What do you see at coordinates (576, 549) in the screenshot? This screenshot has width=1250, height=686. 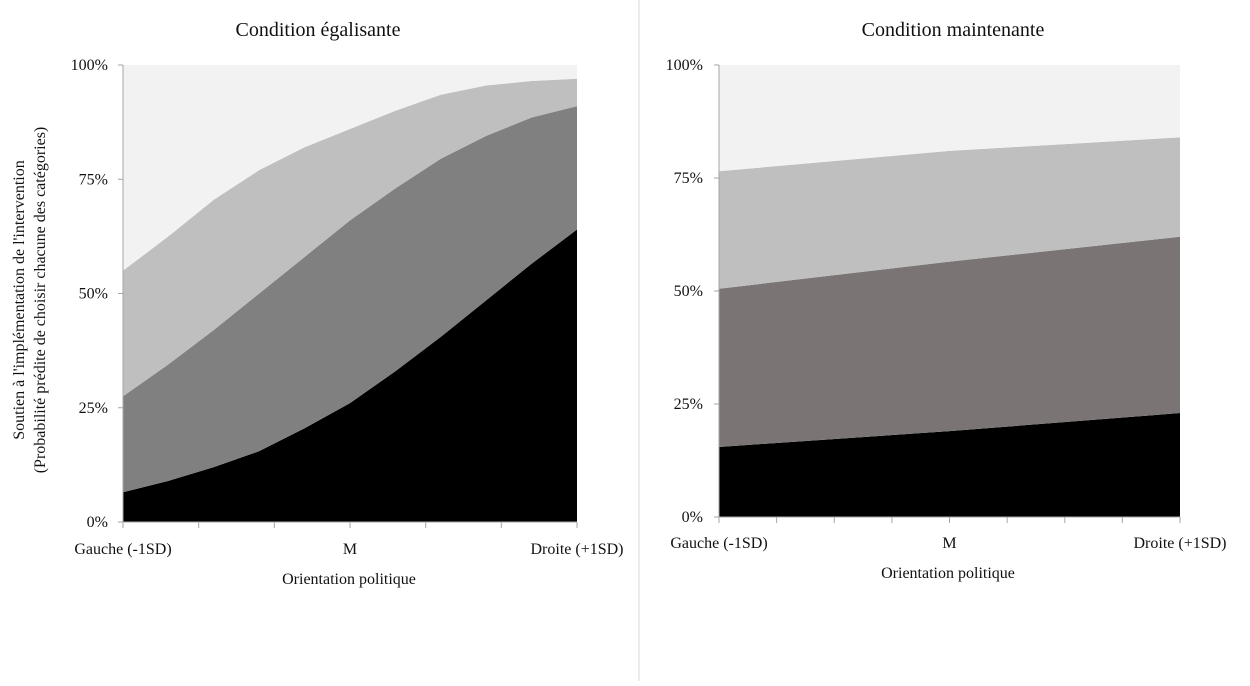 I see `chart-left-x-tick-label: Droite (+1SD)` at bounding box center [576, 549].